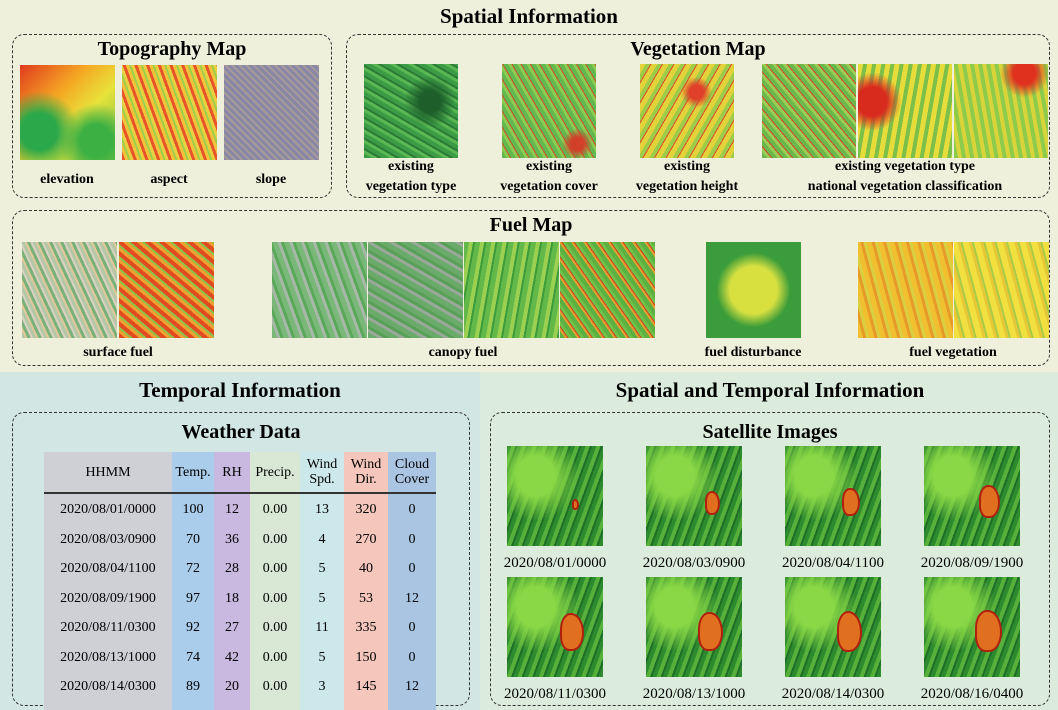  What do you see at coordinates (108, 539) in the screenshot?
I see `table-cell: 2020/08/03/0900` at bounding box center [108, 539].